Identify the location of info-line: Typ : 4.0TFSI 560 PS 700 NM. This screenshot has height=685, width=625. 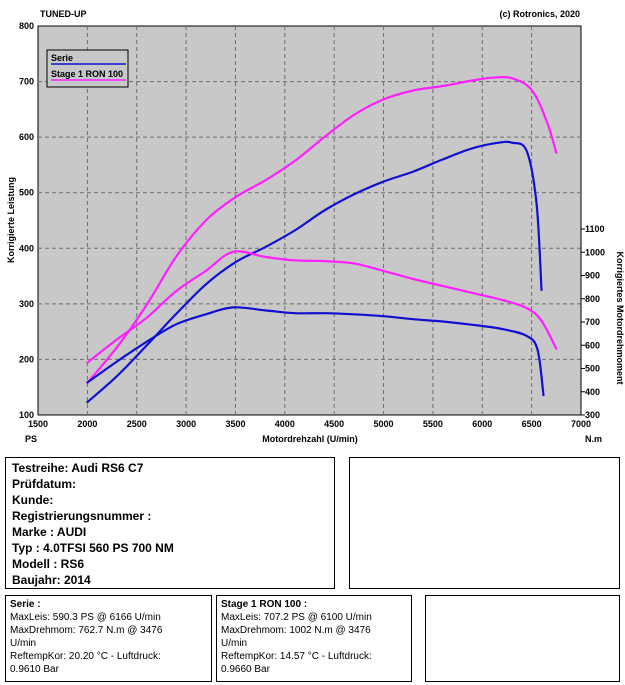
(93, 548).